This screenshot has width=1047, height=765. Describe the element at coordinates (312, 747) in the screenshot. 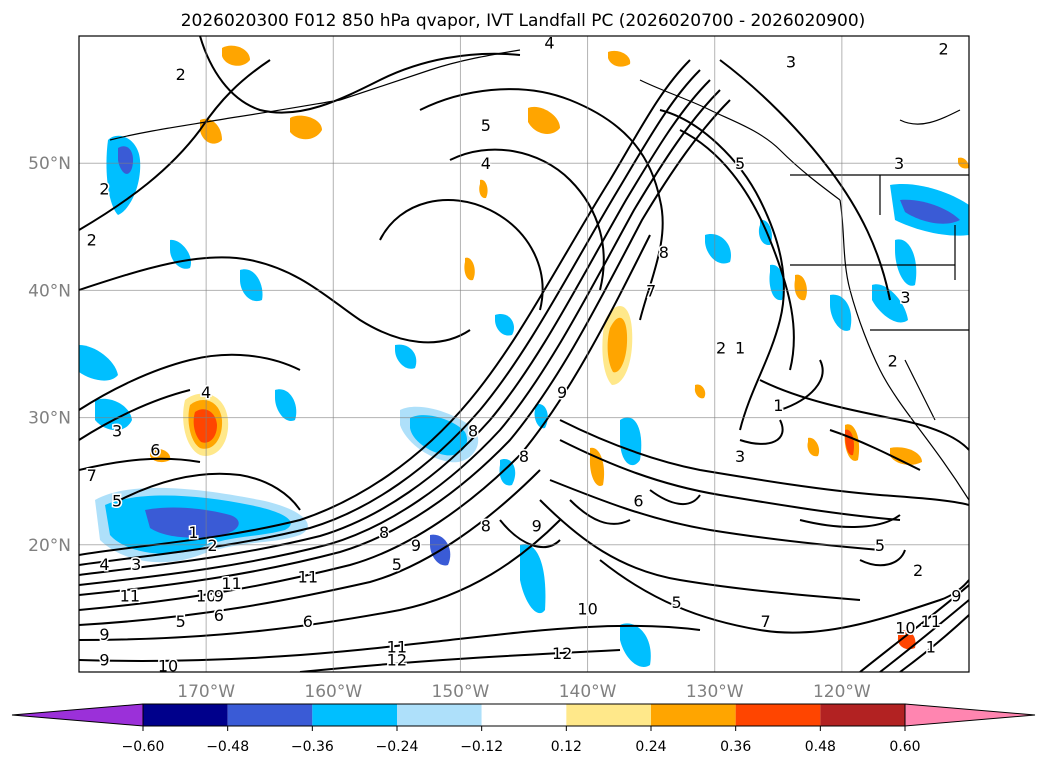

I see `colorbar-tick-label: −0.36` at that location.